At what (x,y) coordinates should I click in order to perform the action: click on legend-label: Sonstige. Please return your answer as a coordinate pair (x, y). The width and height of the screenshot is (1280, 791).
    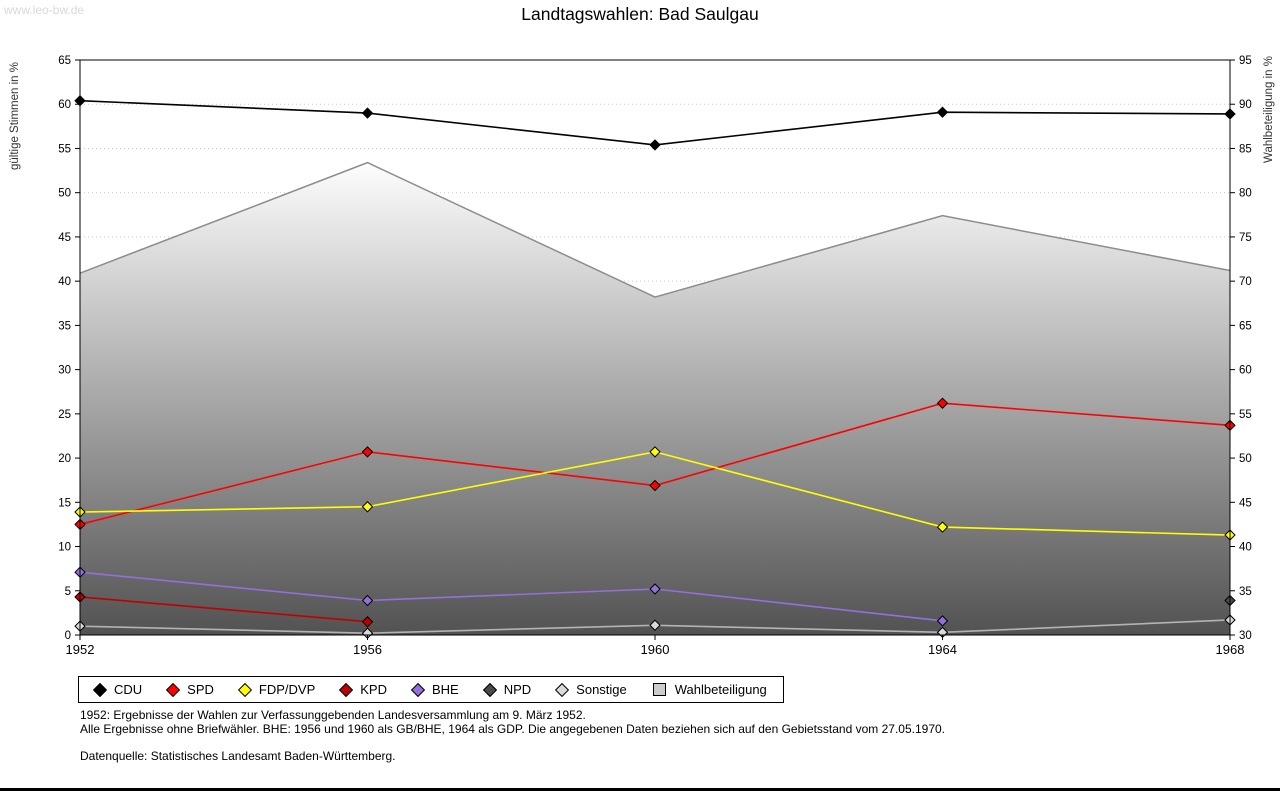
    Looking at the image, I should click on (601, 689).